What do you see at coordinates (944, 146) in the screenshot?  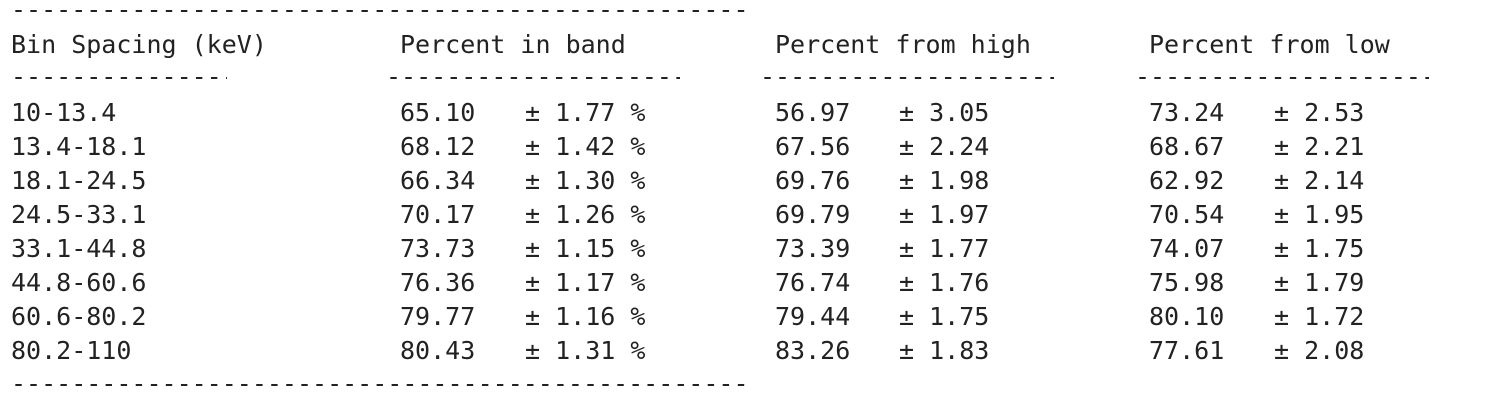 I see `cell-percent-from-high-error: ± 2.24` at bounding box center [944, 146].